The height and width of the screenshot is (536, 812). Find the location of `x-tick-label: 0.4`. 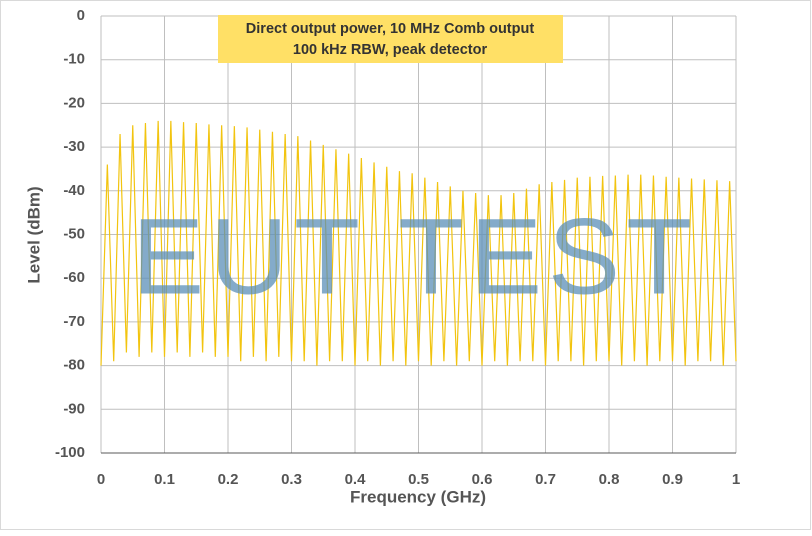

x-tick-label: 0.4 is located at coordinates (356, 479).